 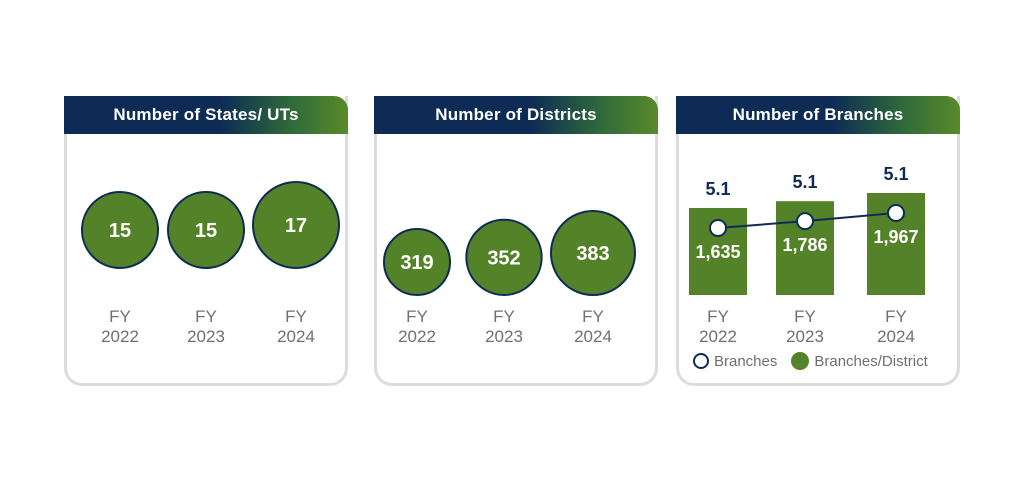 I want to click on chart-legend: Branches Branches/District, so click(x=810, y=361).